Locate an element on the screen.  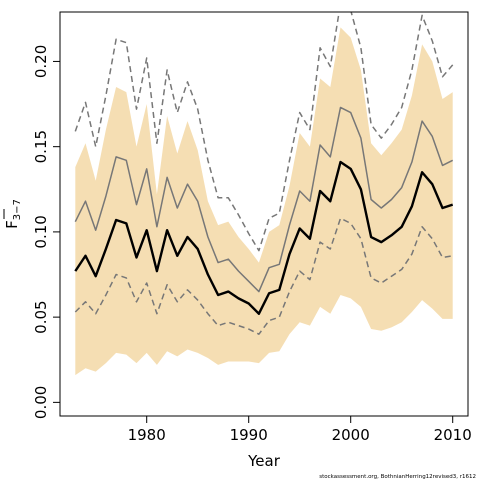
x-axis-title: Year is located at coordinates (264, 461).